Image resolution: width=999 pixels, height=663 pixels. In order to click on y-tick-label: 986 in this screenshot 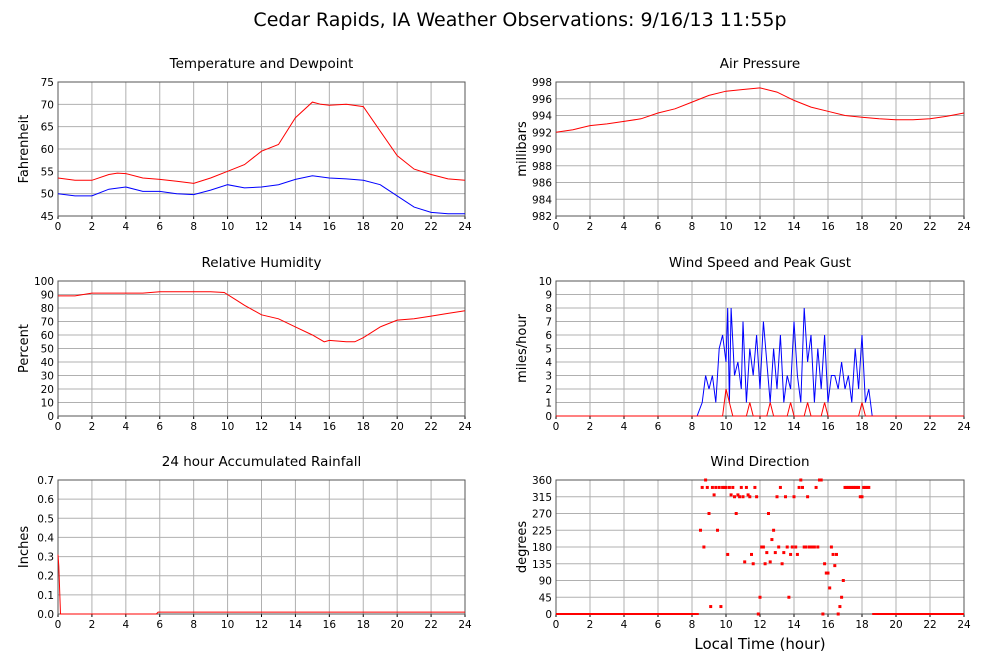, I will do `click(542, 184)`.